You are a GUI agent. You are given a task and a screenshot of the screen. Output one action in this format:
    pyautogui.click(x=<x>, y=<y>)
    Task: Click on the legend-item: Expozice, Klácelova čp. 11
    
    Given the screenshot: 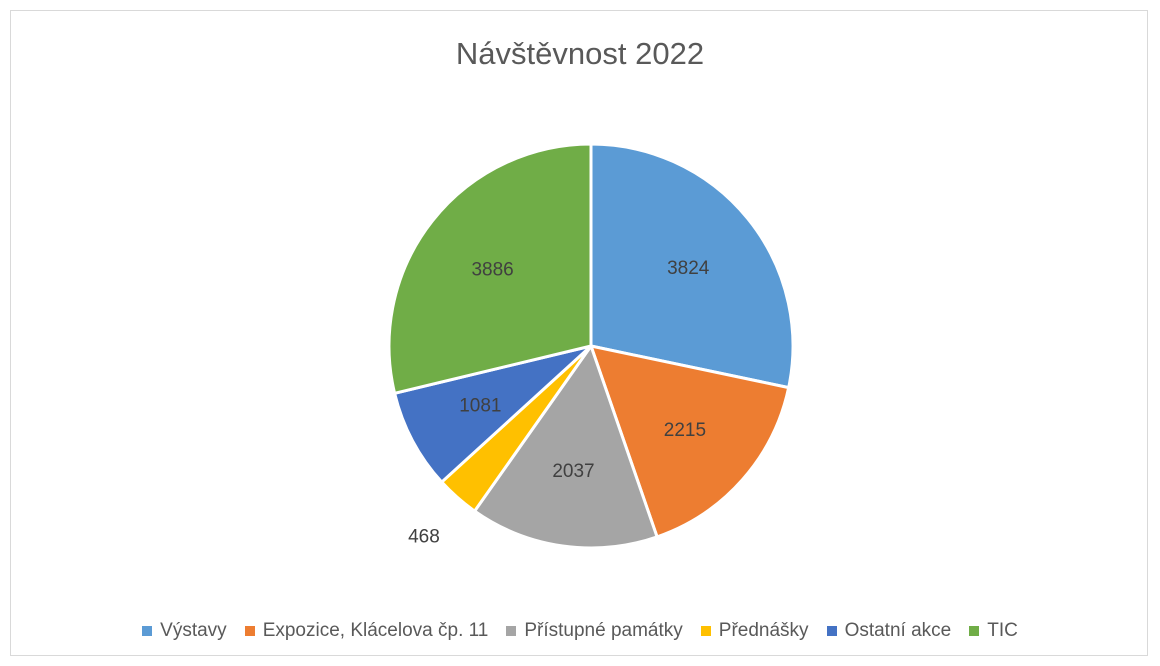 What is the action you would take?
    pyautogui.click(x=366, y=631)
    